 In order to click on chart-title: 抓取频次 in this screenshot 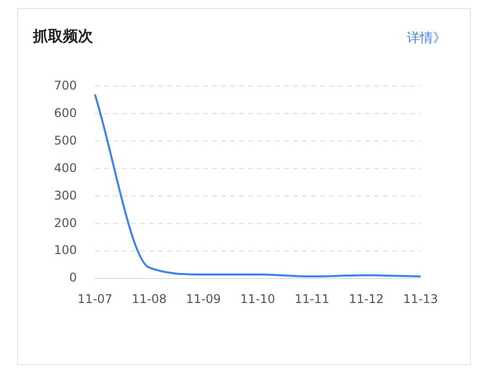, I will do `click(63, 36)`.